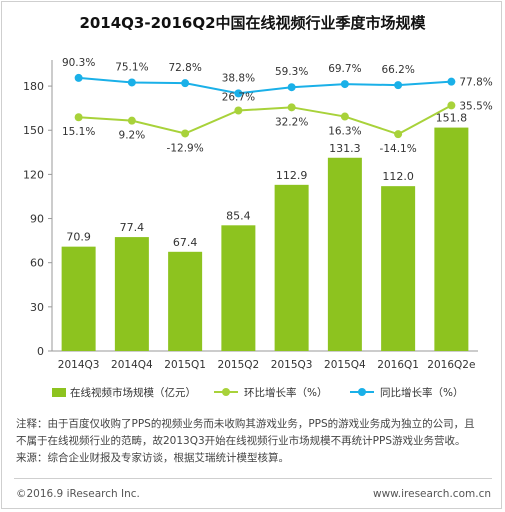 The image size is (505, 512). I want to click on footer-divider, so click(253, 478).